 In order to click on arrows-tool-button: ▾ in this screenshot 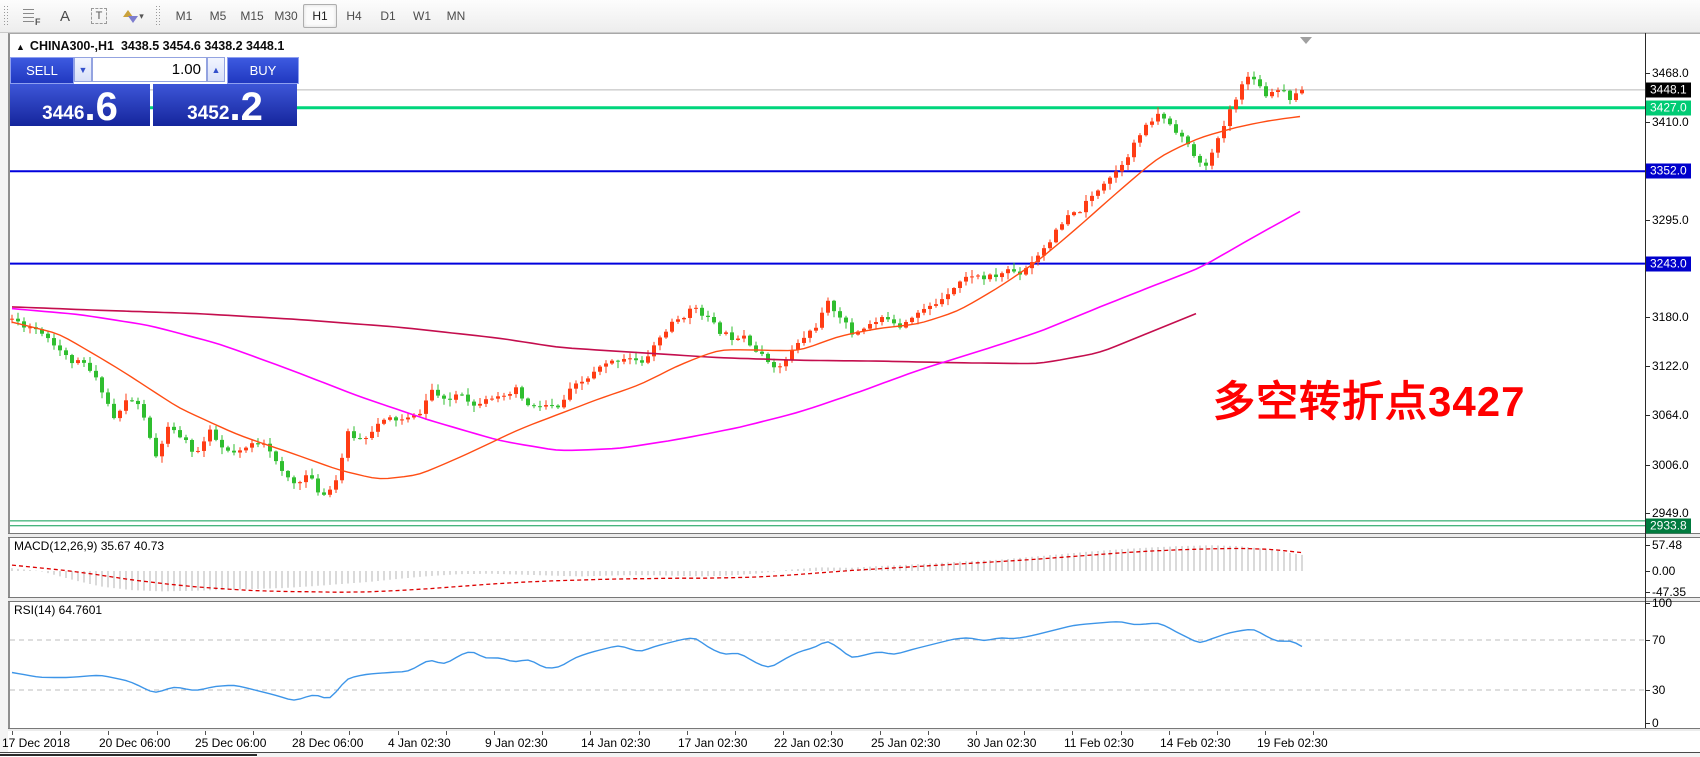, I will do `click(133, 16)`.